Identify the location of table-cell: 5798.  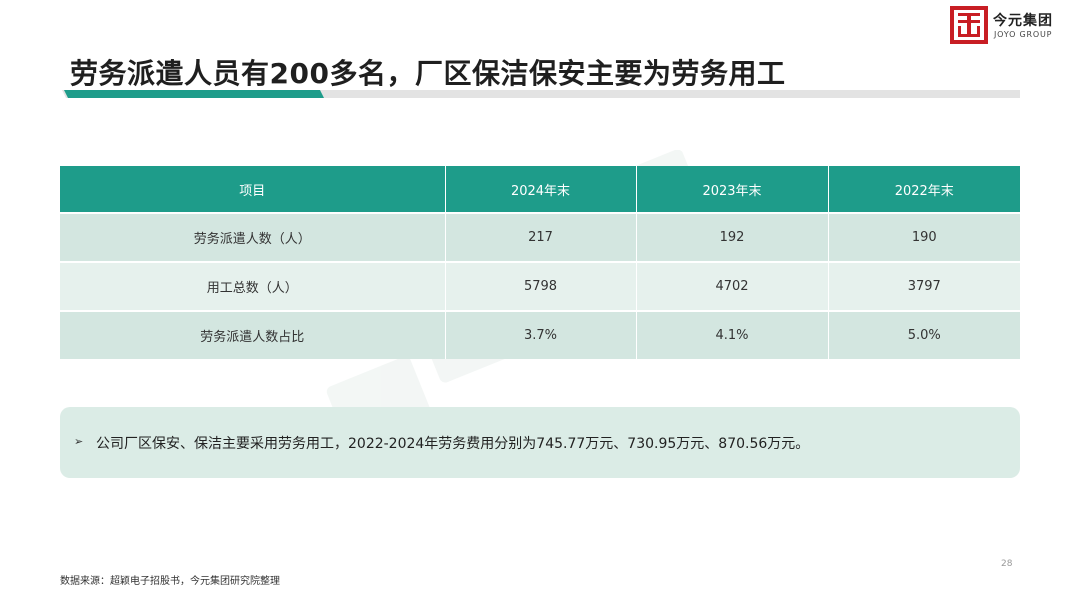
(541, 286).